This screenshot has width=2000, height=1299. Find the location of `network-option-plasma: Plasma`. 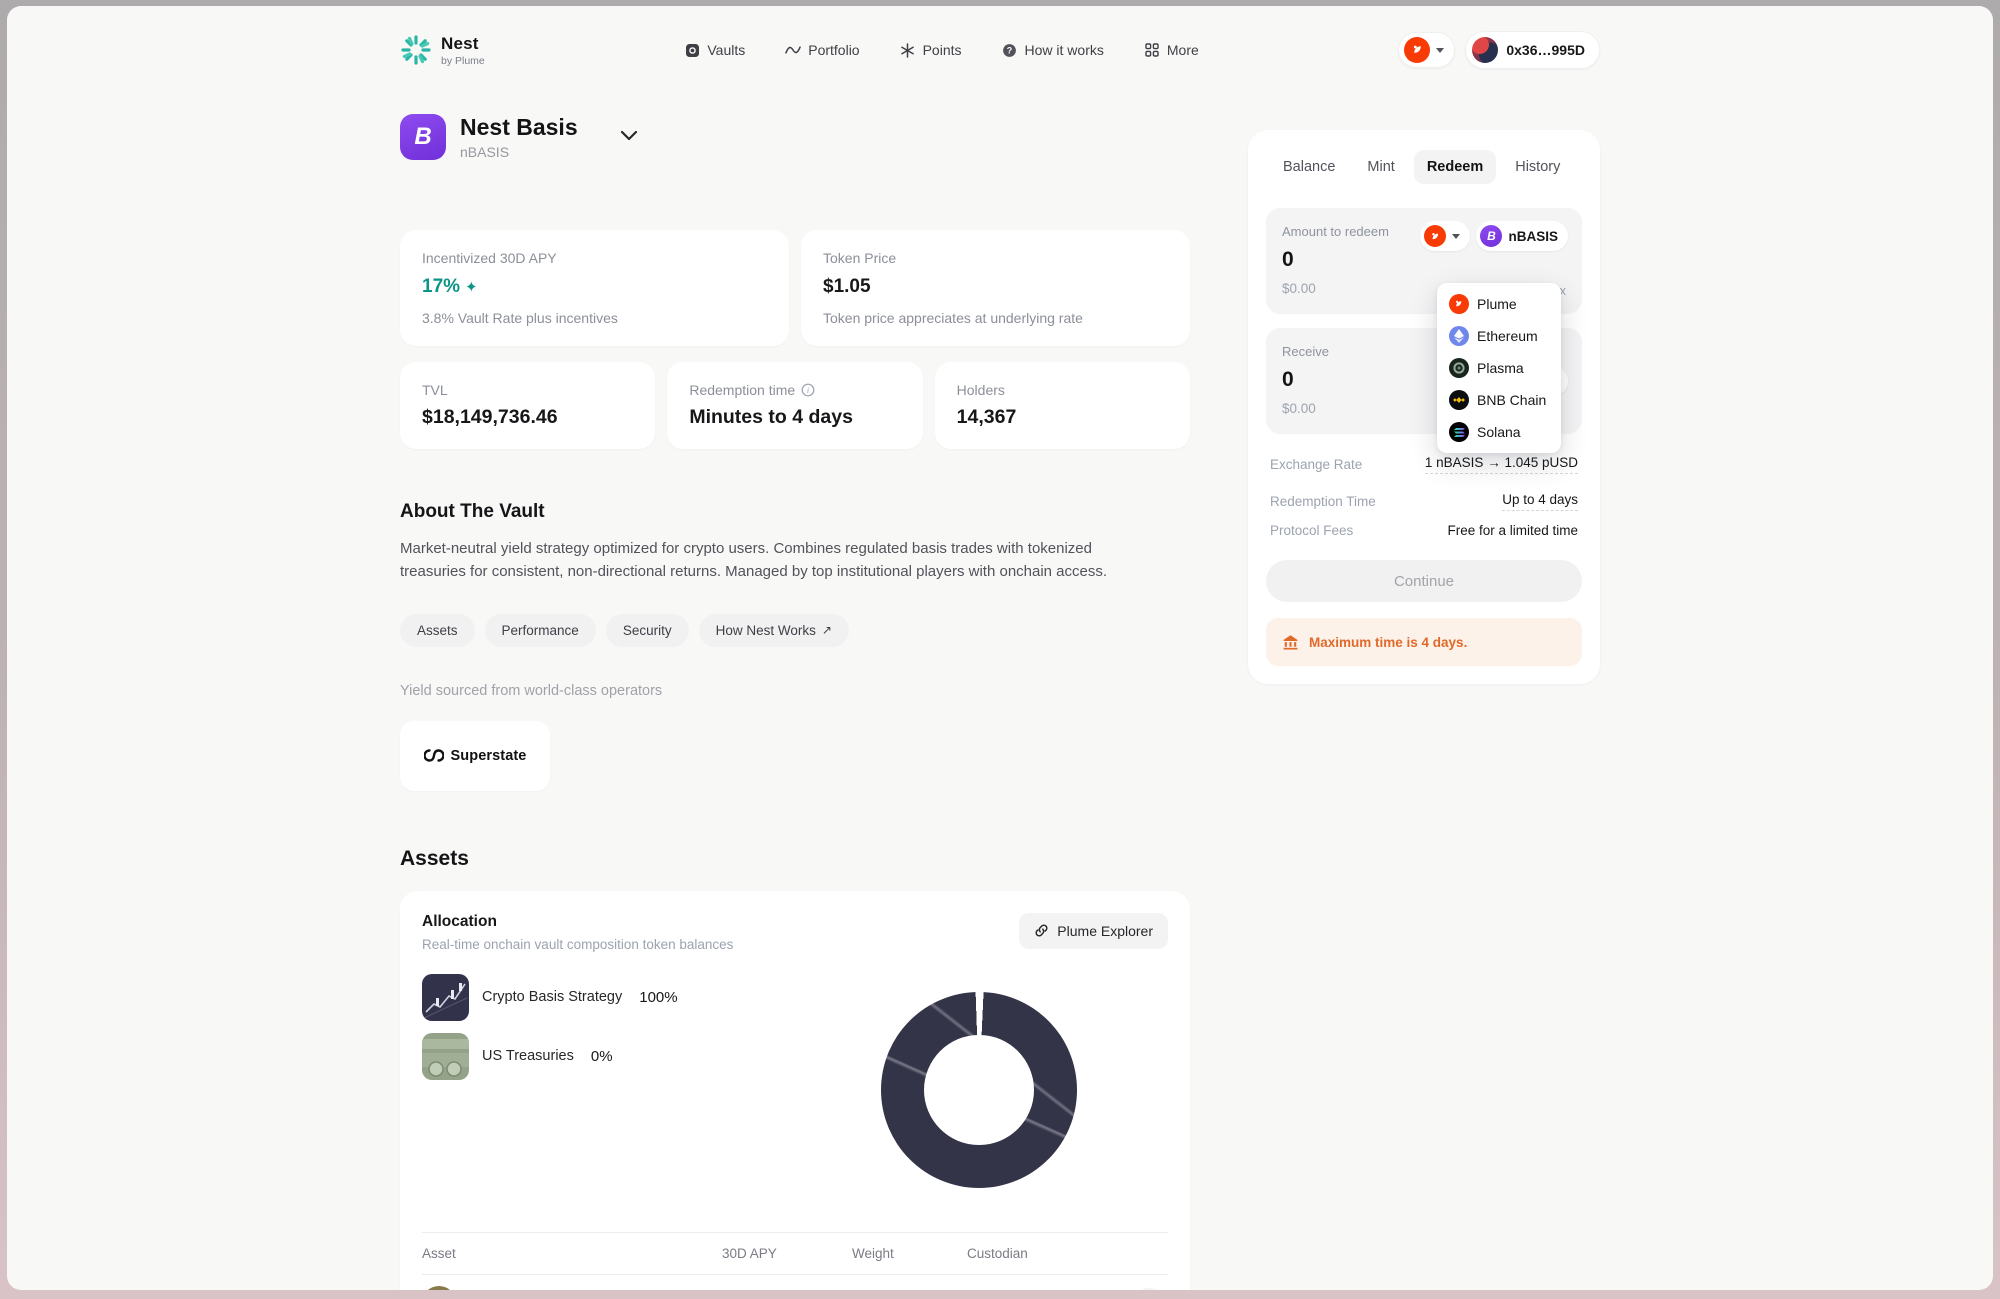

network-option-plasma: Plasma is located at coordinates (1499, 368).